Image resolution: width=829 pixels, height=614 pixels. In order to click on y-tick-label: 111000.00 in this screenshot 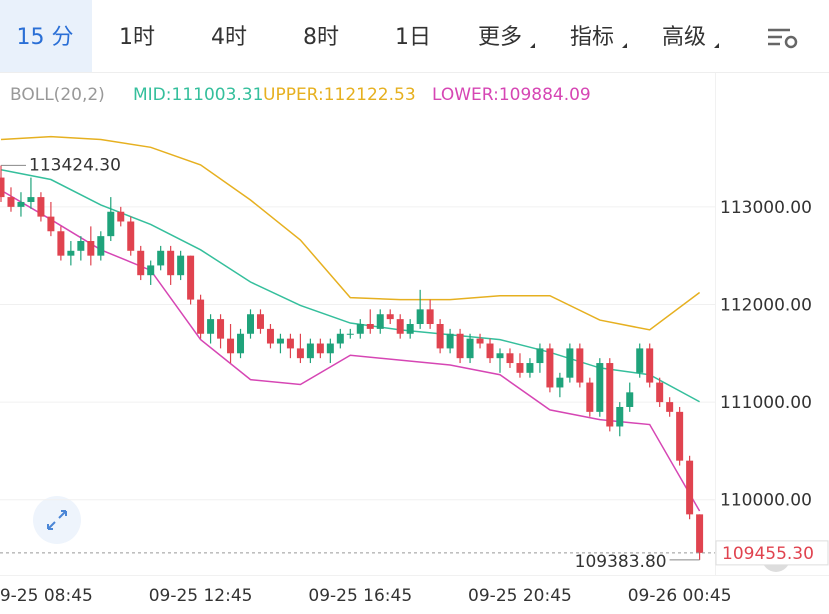, I will do `click(766, 403)`.